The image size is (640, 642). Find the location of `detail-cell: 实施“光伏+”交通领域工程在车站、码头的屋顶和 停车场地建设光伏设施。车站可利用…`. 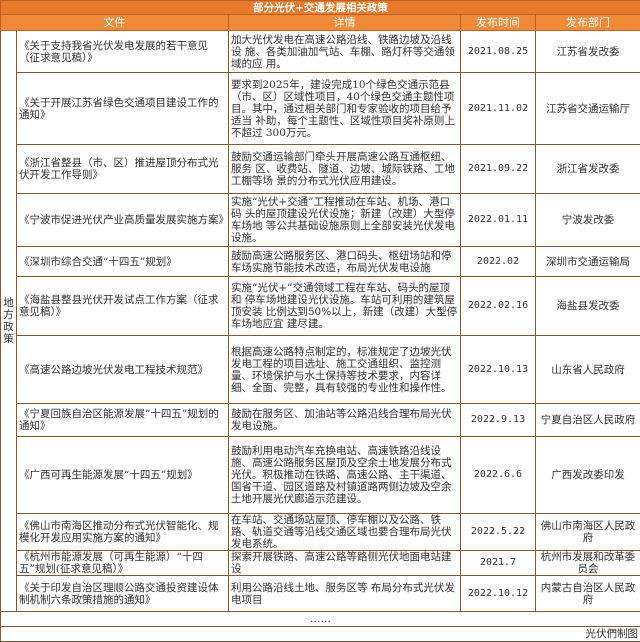

detail-cell: 实施“光伏+”交通领域工程在车站、码头的屋顶和 停车场地建设光伏设施。车站可利用… is located at coordinates (345, 306).